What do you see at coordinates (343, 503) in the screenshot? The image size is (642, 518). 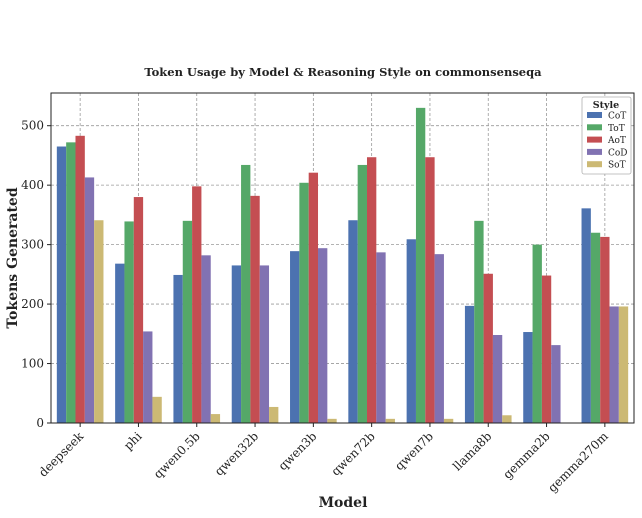 I see `x-axis-label: Model` at bounding box center [343, 503].